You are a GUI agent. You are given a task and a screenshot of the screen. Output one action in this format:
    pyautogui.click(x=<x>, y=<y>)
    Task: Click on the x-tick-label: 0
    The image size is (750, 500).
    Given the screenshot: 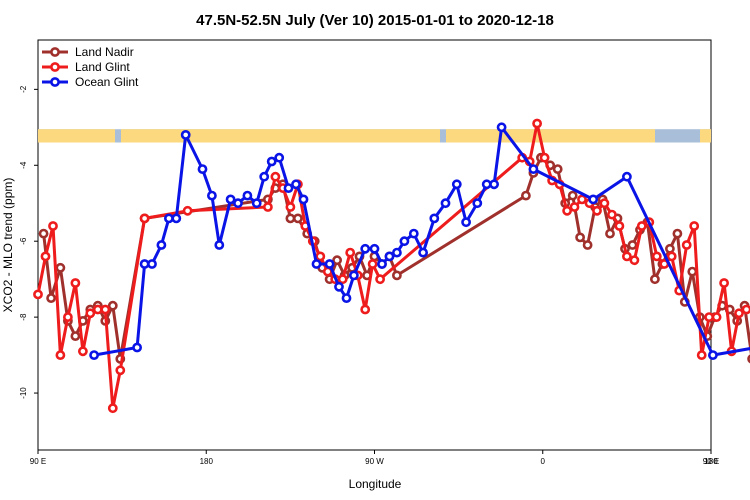 What is the action you would take?
    pyautogui.click(x=543, y=461)
    